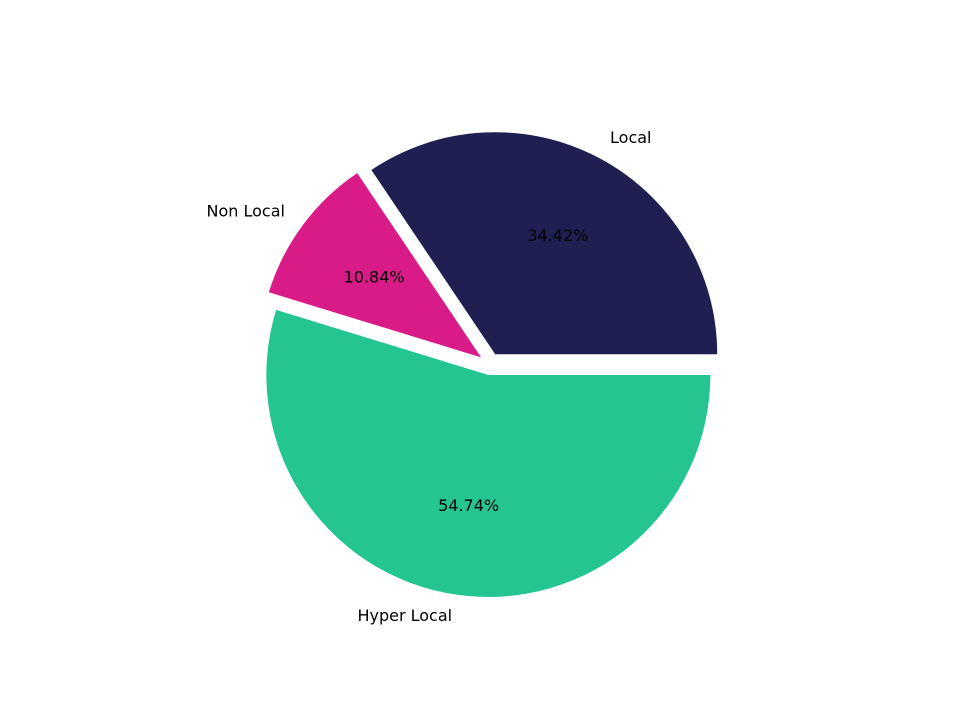 This screenshot has width=960, height=720. I want to click on value-label: 34.42%, so click(557, 235).